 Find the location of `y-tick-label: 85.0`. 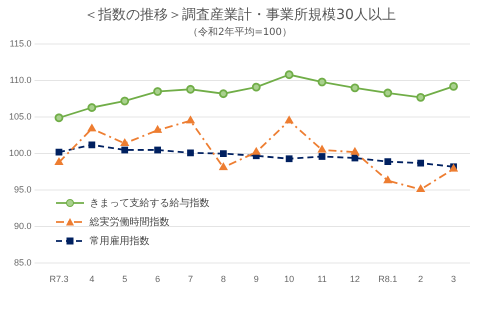

y-tick-label: 85.0 is located at coordinates (23, 263).